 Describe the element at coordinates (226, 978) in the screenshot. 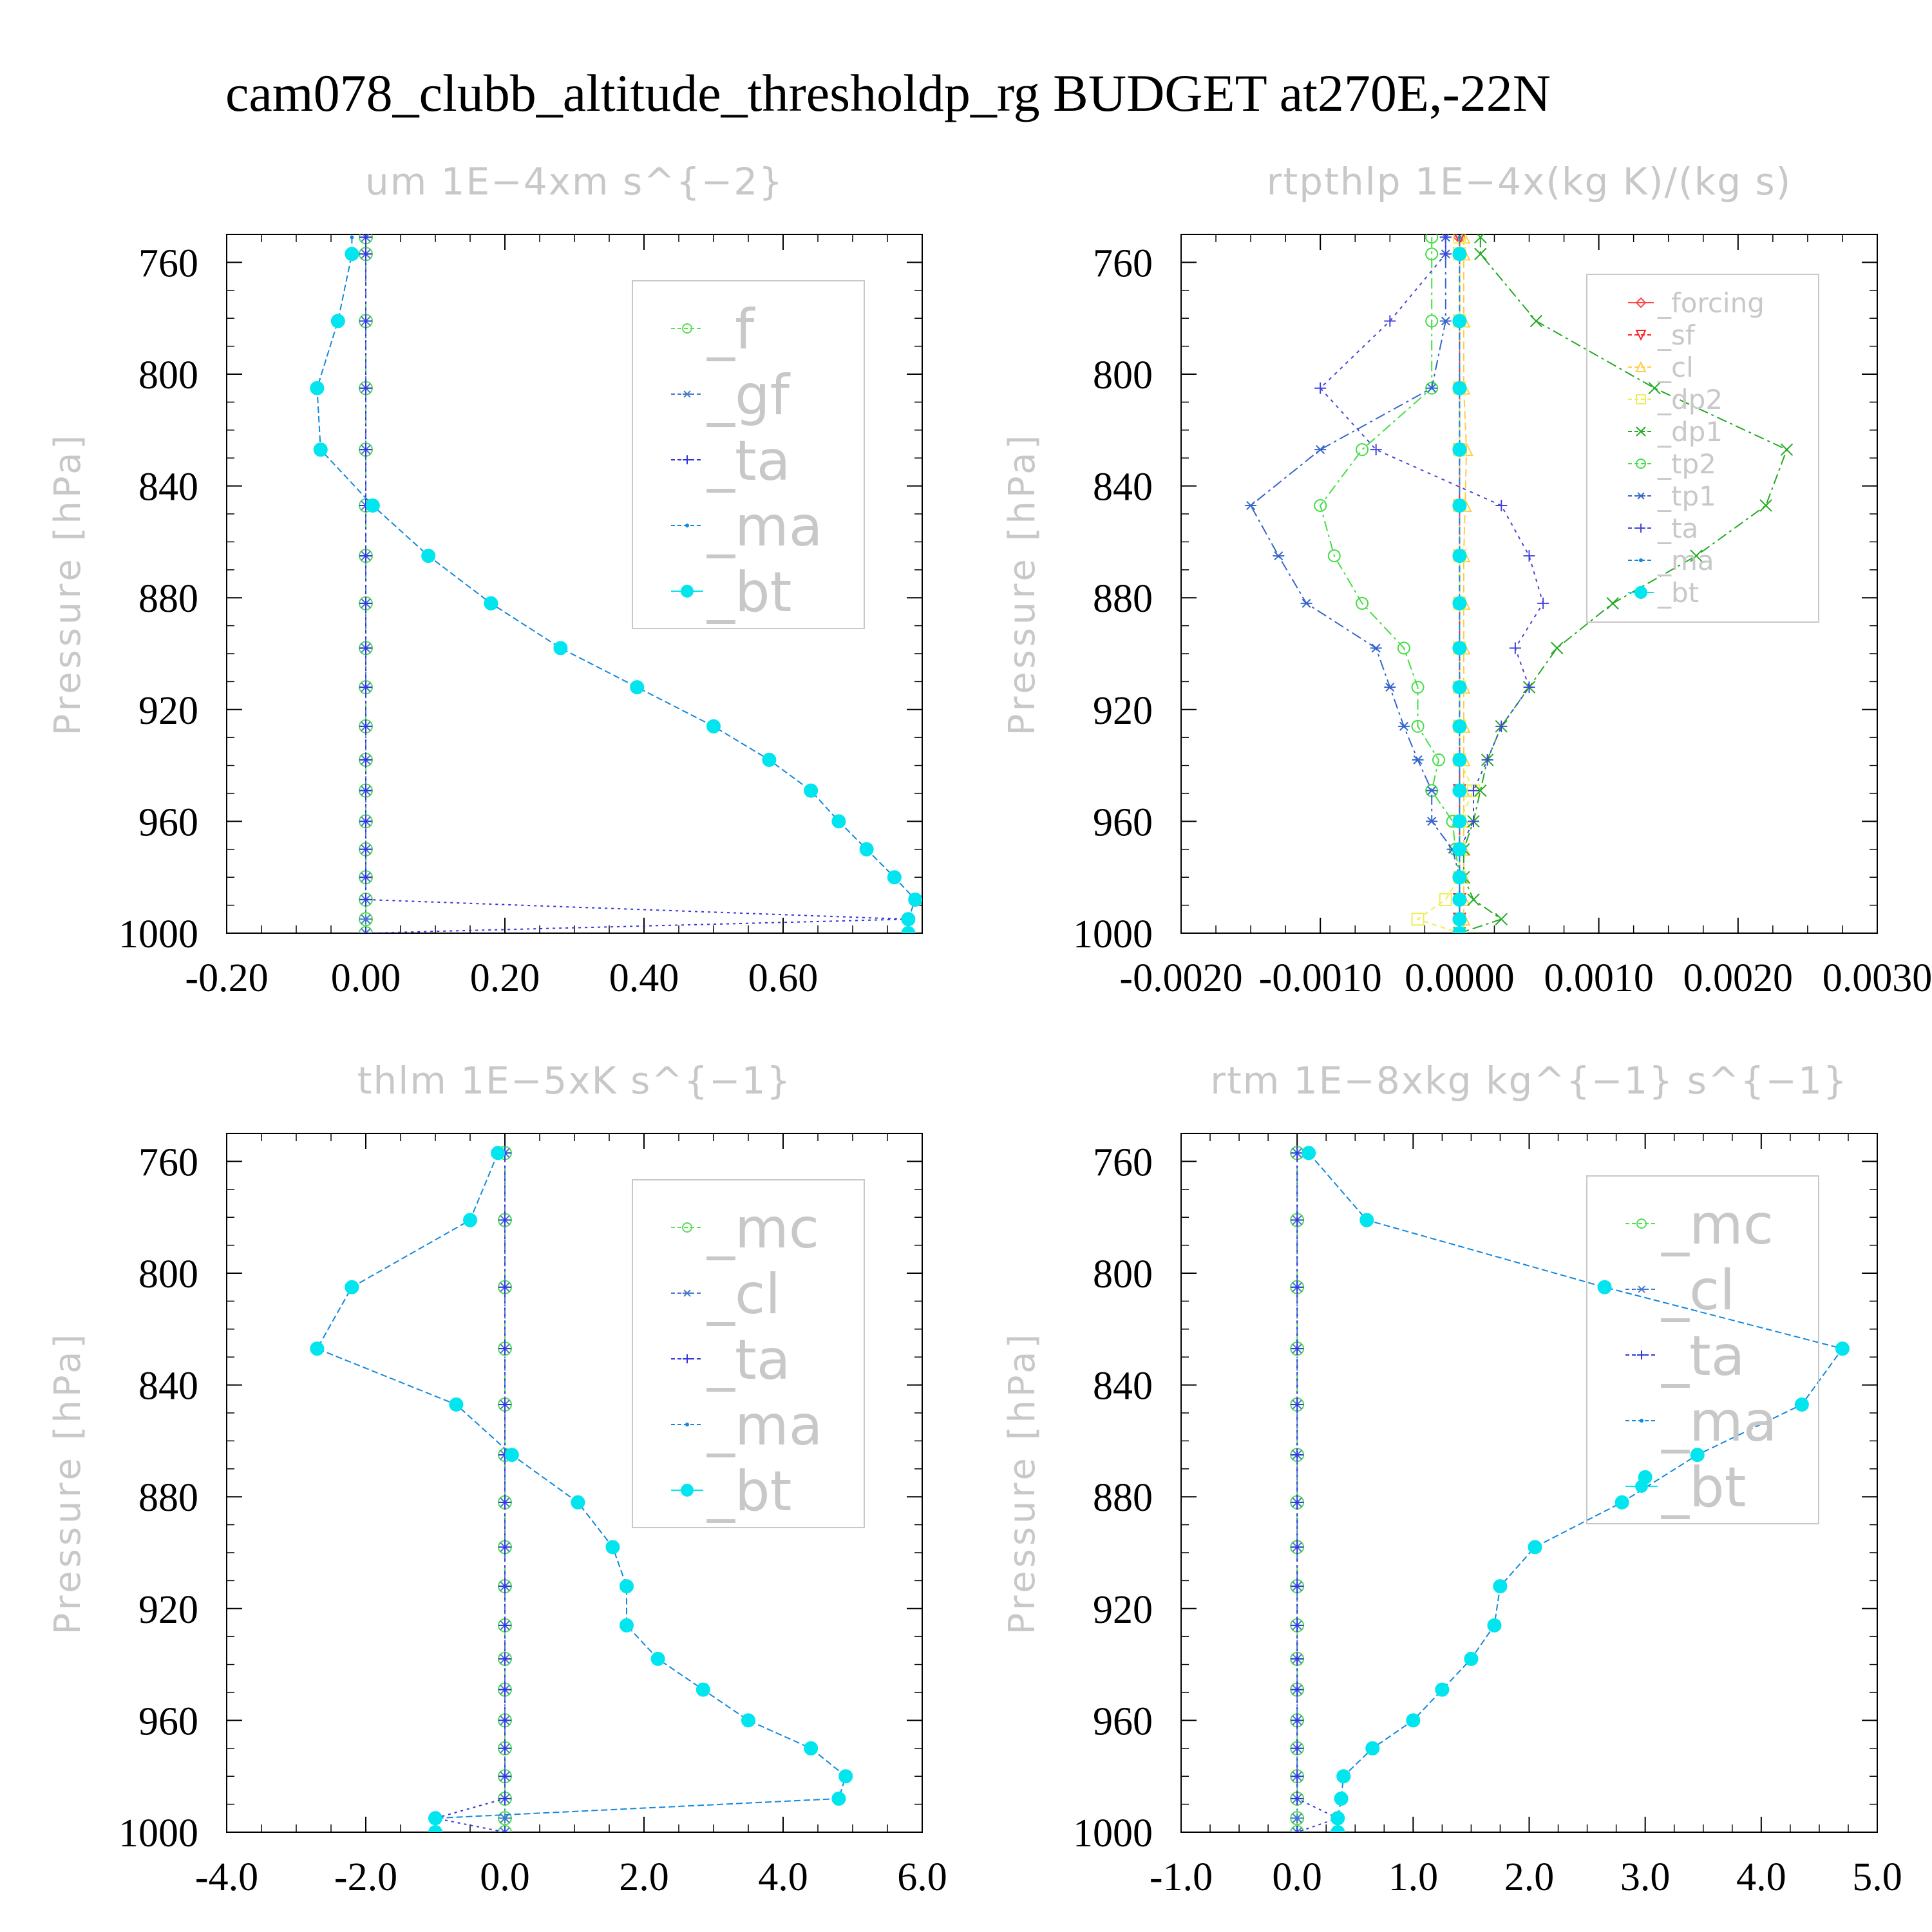

I see `x-tick-label: -0.20` at that location.